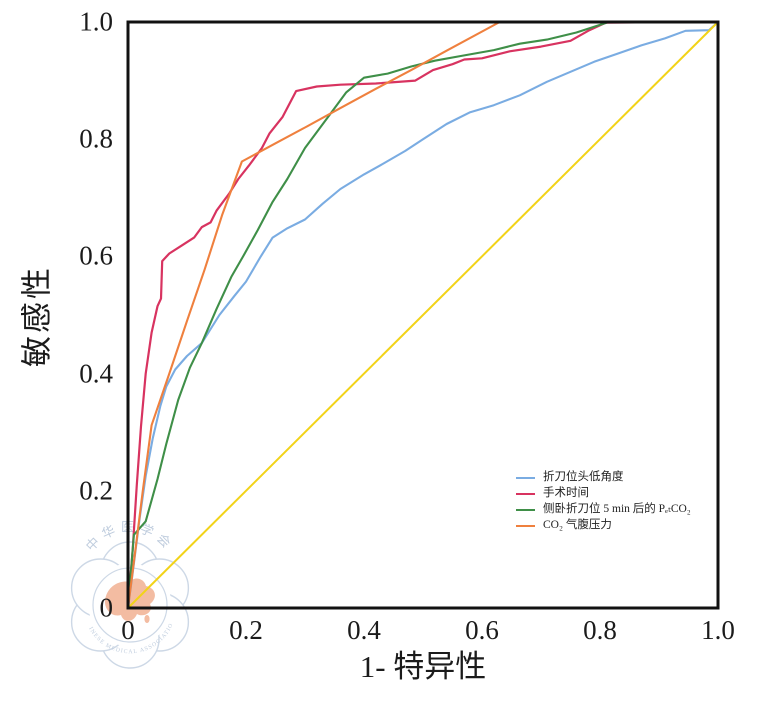 The width and height of the screenshot is (760, 704). I want to click on watermark-island-dot, so click(147, 619).